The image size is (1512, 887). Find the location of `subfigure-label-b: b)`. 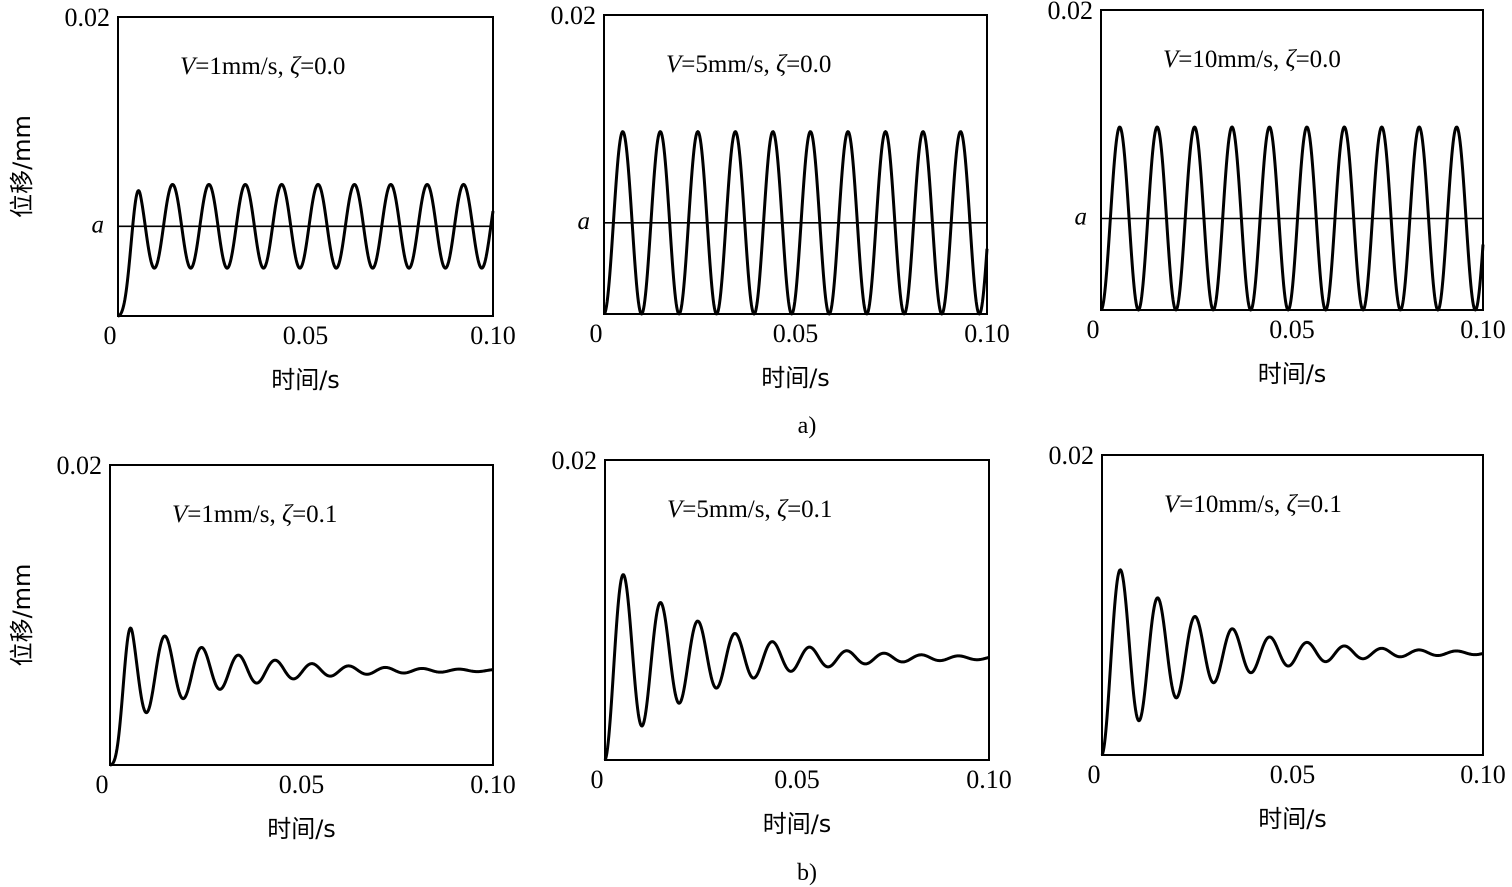

subfigure-label-b: b) is located at coordinates (807, 873).